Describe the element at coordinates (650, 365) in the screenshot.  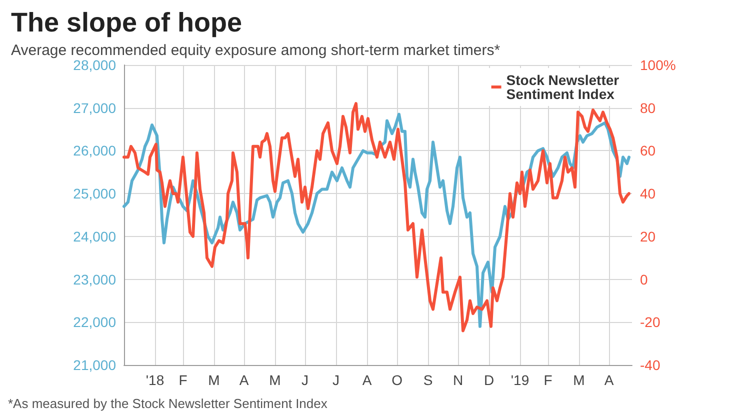
I see `y2-tick-label: -40` at that location.